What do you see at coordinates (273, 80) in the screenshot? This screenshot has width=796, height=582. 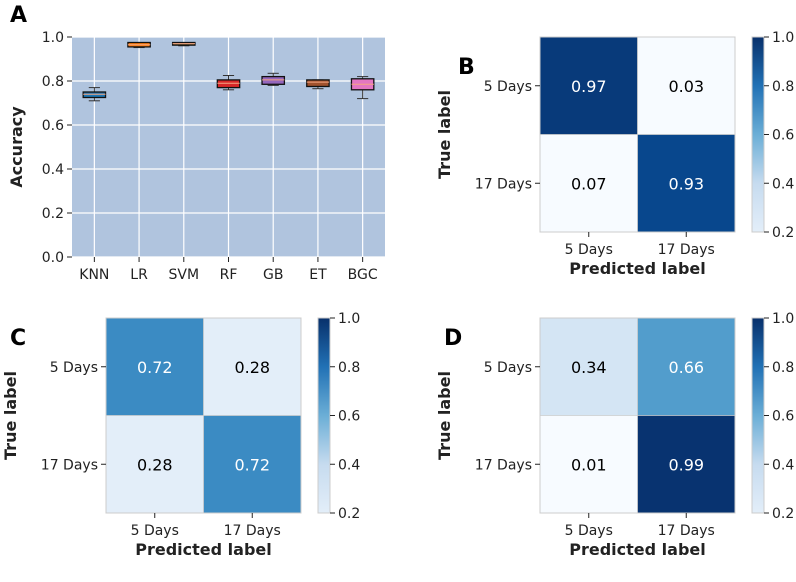 I see `box-gb` at bounding box center [273, 80].